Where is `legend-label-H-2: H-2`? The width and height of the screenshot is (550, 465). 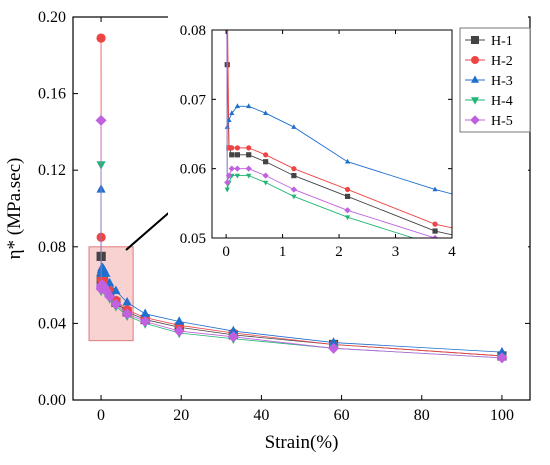
legend-label-H-2: H-2 is located at coordinates (502, 61).